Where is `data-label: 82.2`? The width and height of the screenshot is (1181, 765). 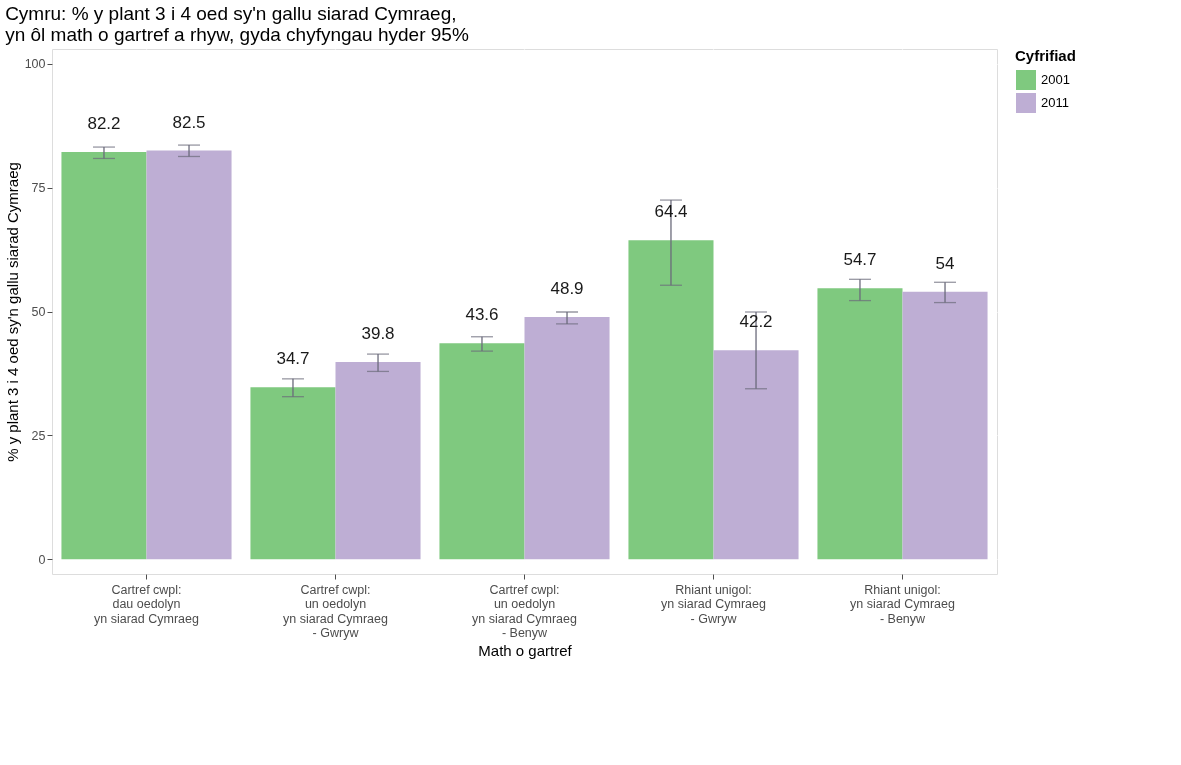 data-label: 82.2 is located at coordinates (104, 124).